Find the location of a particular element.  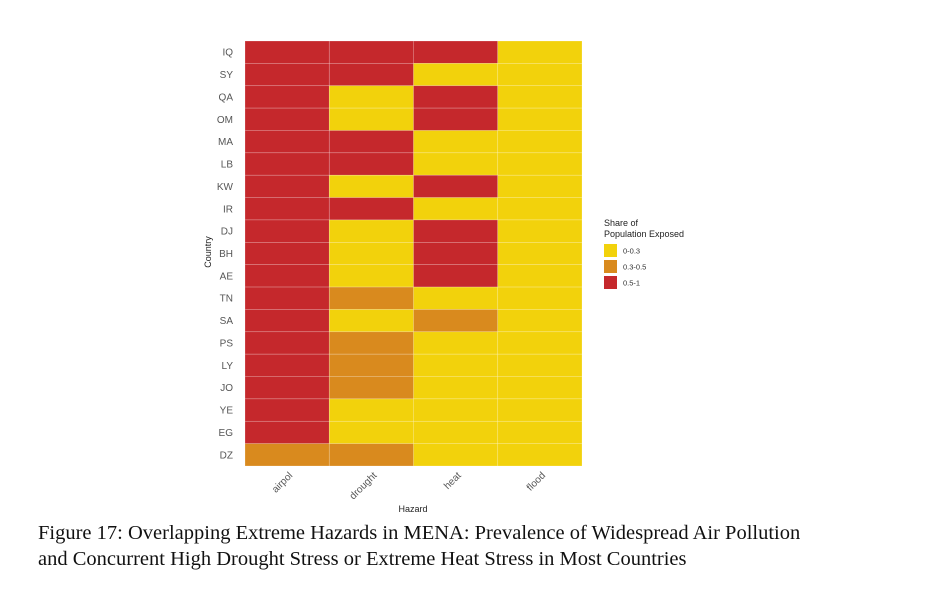

heatmap-cell-sy-flood is located at coordinates (540, 75).